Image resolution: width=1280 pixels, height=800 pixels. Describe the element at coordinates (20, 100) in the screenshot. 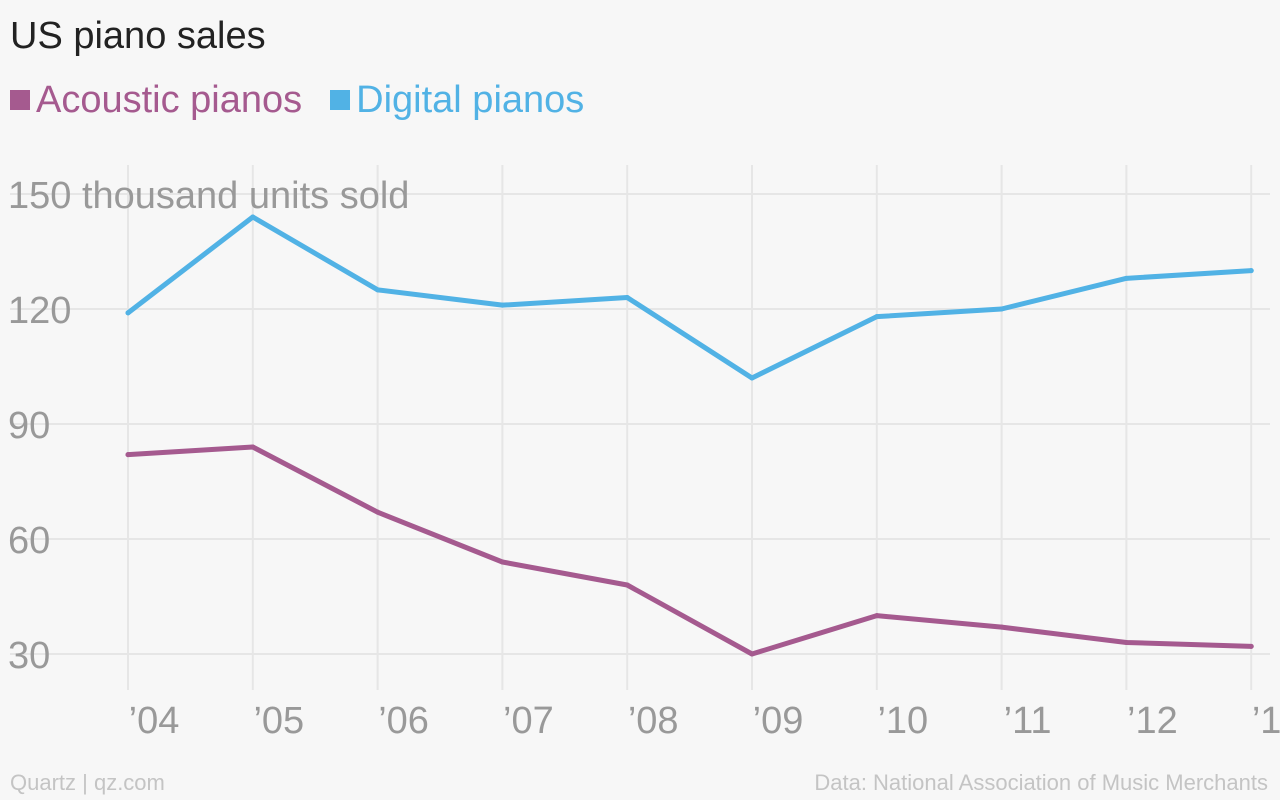

I see `legend-swatch-acoustic` at that location.